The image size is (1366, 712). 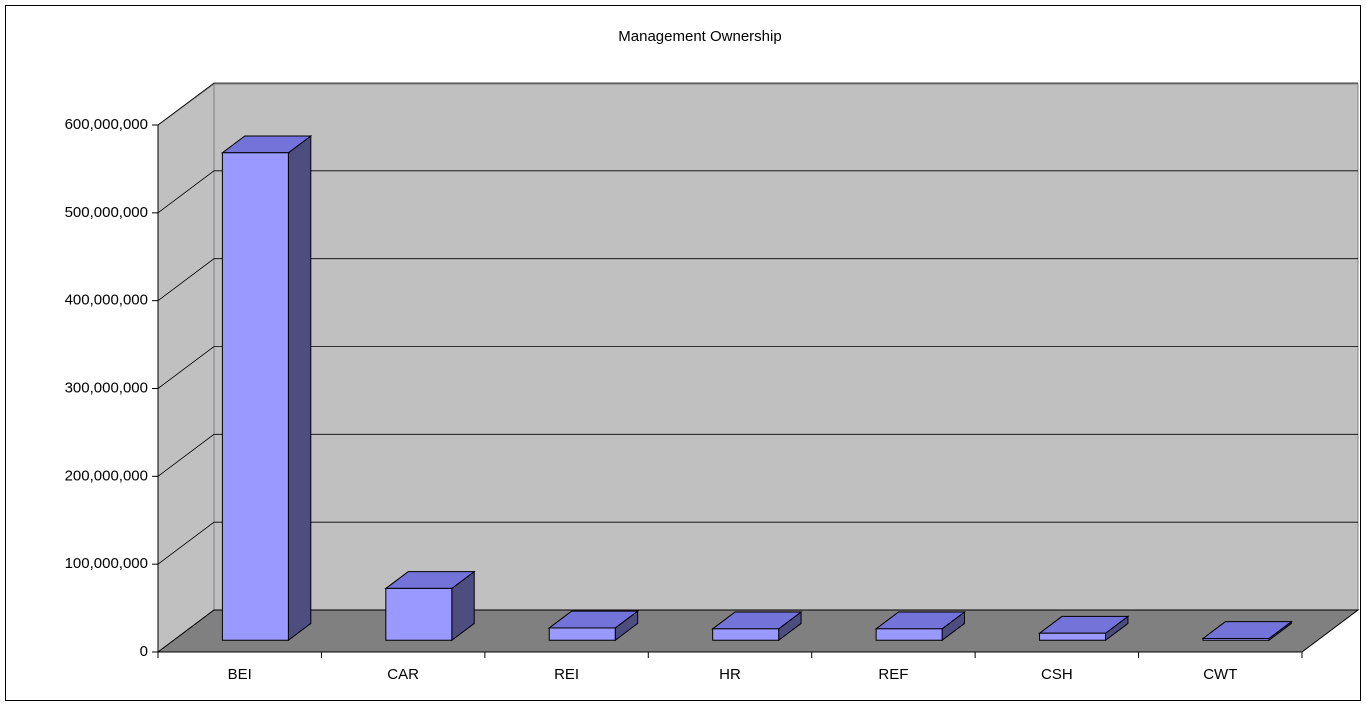 What do you see at coordinates (106, 124) in the screenshot?
I see `y-tick-label: 600,000,000` at bounding box center [106, 124].